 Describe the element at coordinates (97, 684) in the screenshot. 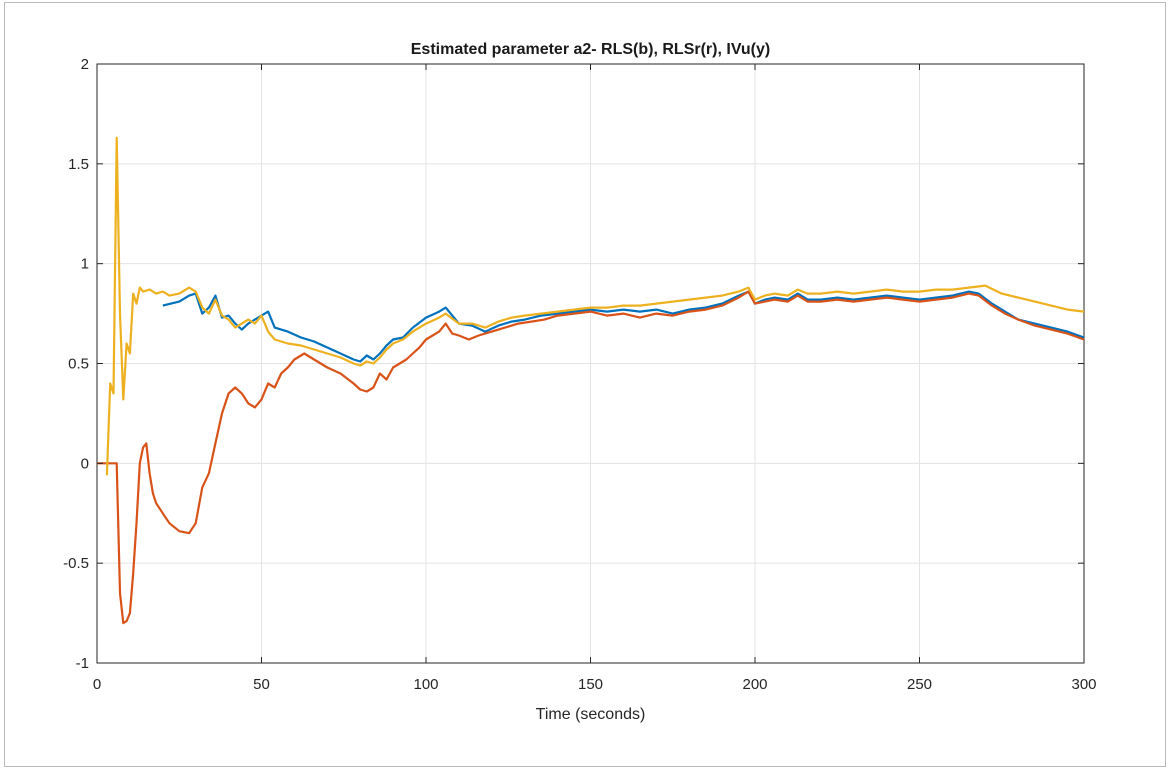

I see `x-tick-label: 0` at that location.